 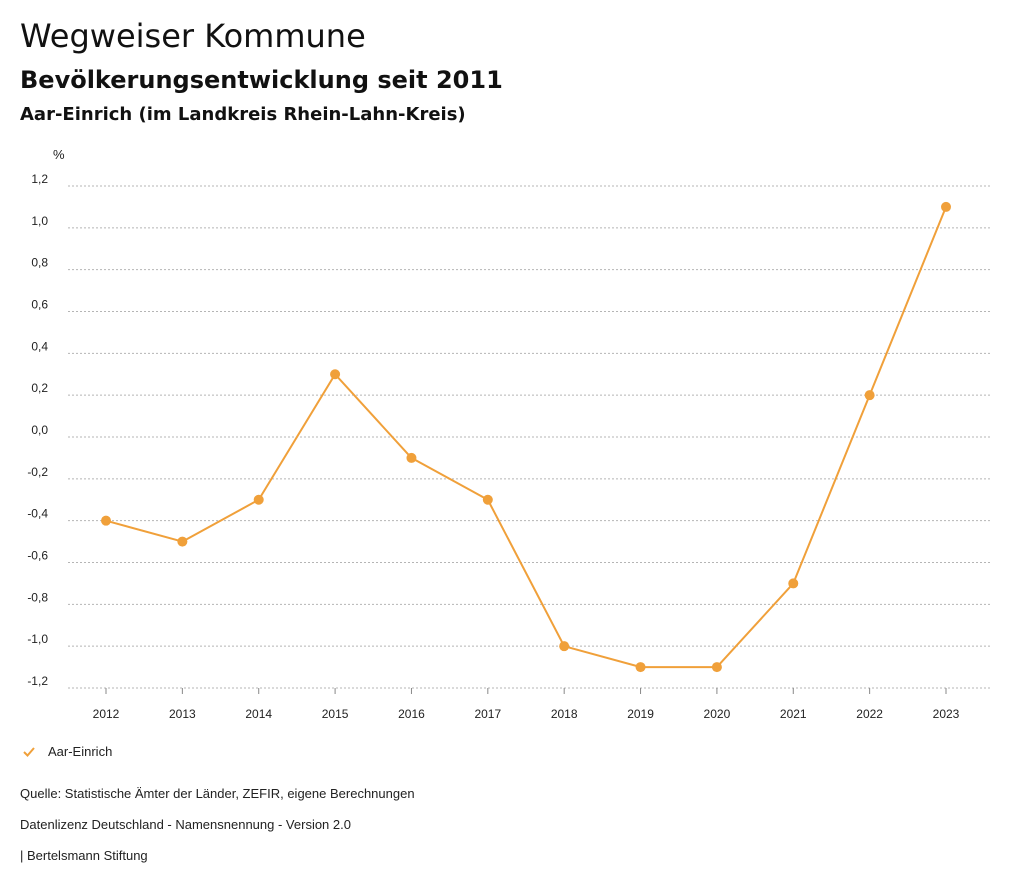 I want to click on y-tick-label: 0,8, so click(x=39, y=263).